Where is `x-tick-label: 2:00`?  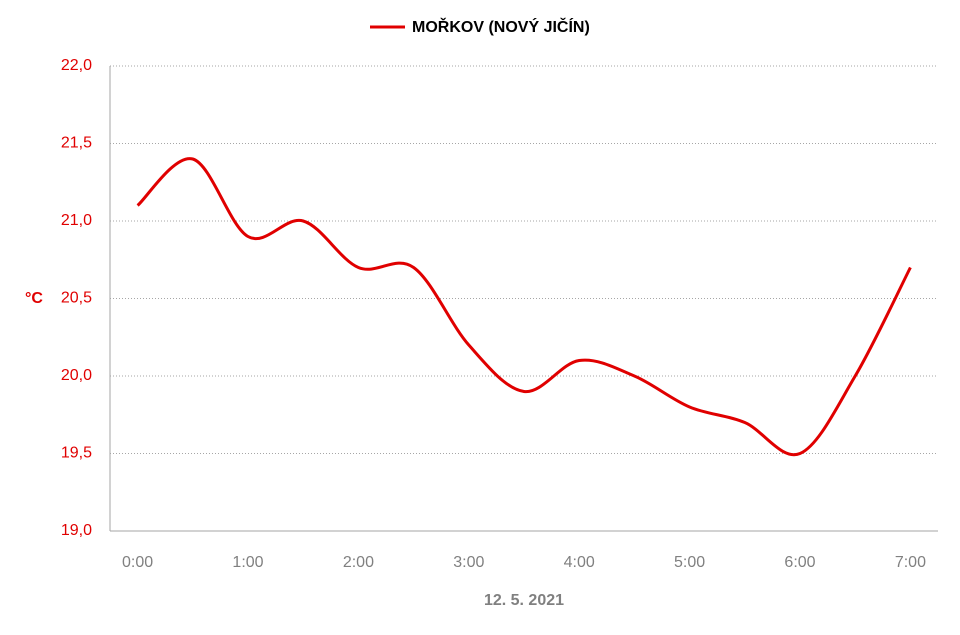 x-tick-label: 2:00 is located at coordinates (358, 562).